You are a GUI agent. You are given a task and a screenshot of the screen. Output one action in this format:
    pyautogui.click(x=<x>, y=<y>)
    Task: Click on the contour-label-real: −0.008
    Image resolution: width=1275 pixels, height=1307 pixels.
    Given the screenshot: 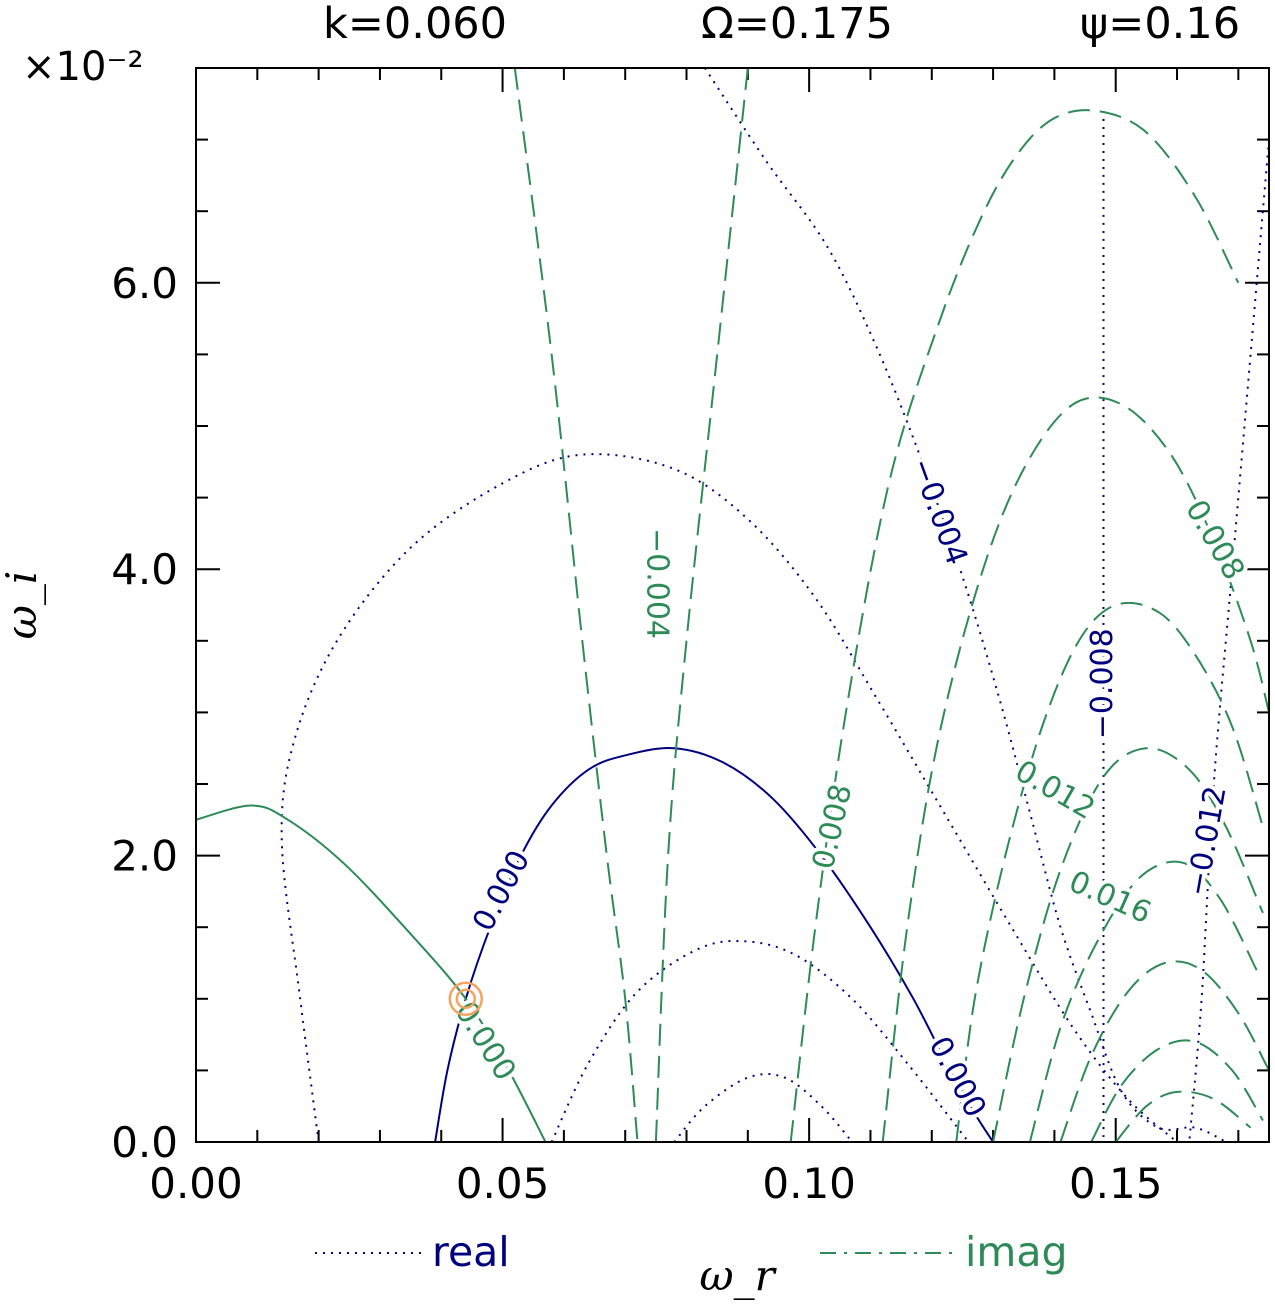 What is the action you would take?
    pyautogui.click(x=1102, y=683)
    